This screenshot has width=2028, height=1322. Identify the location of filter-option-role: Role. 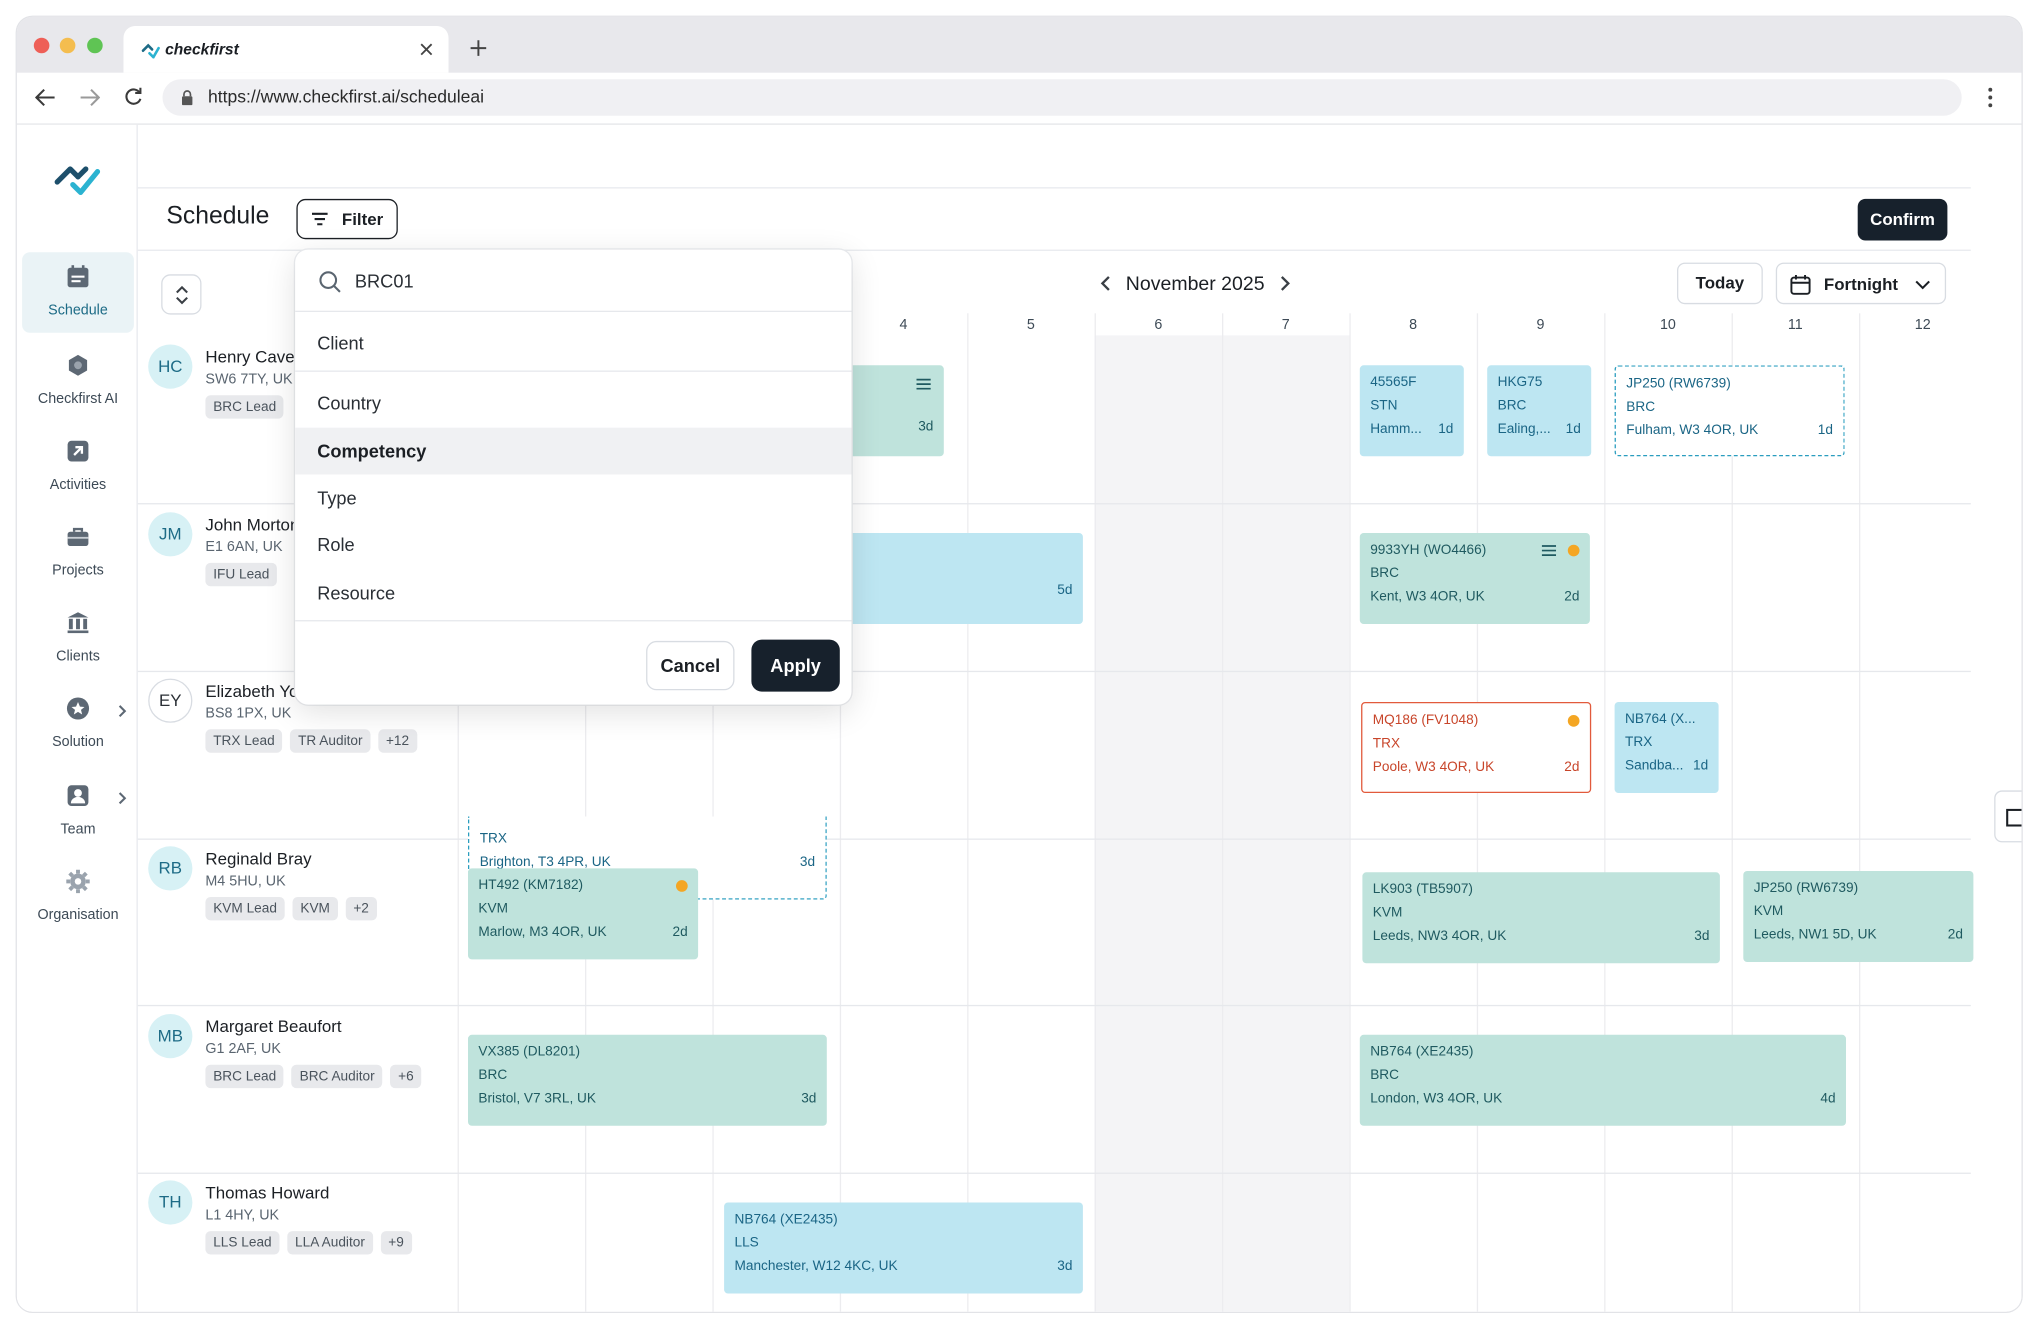
(336, 545).